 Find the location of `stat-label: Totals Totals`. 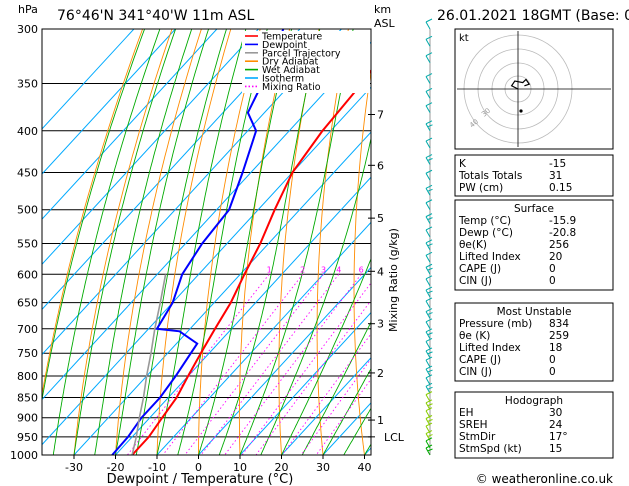

stat-label: Totals Totals is located at coordinates (490, 176).